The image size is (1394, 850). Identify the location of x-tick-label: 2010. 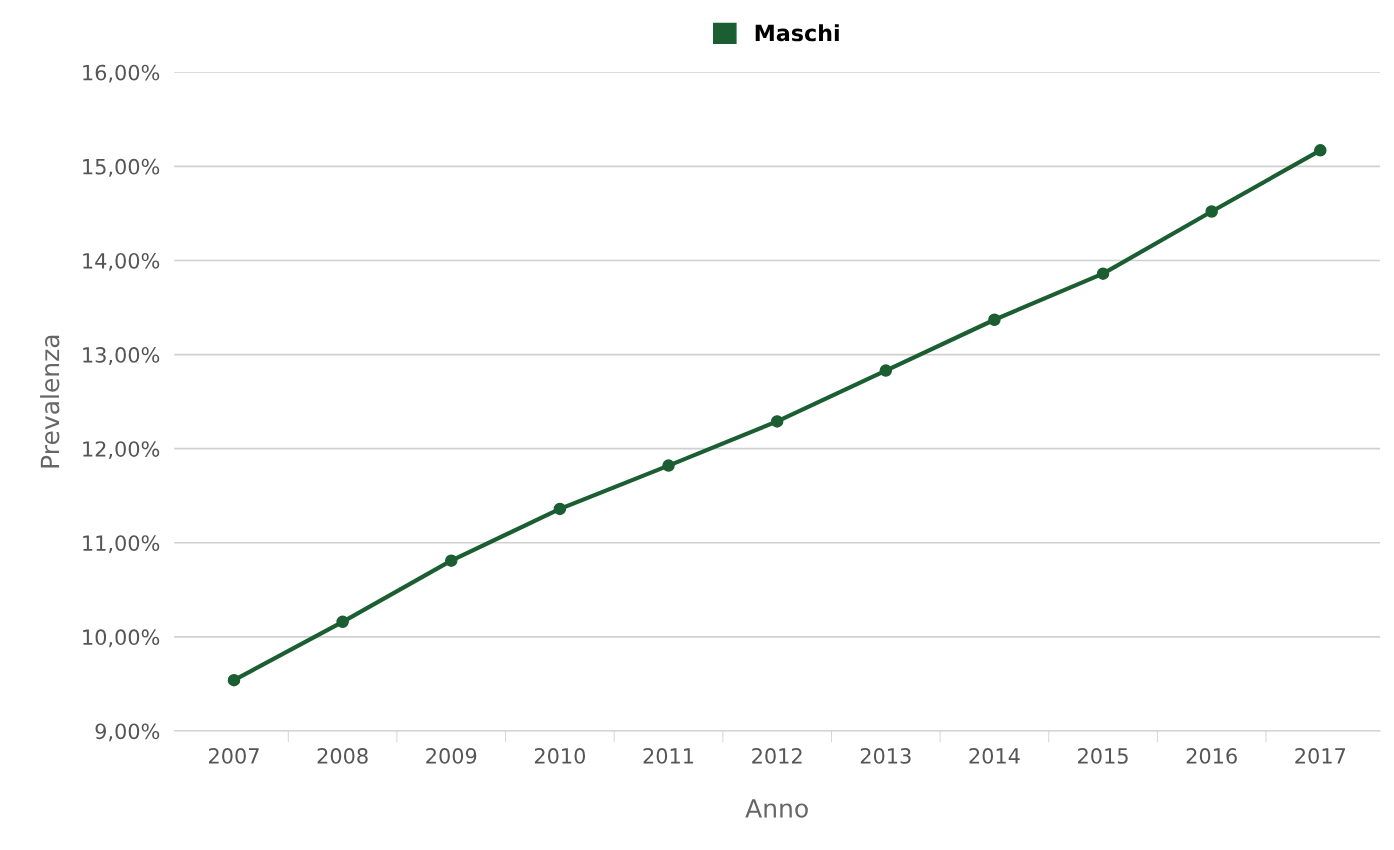
(560, 756).